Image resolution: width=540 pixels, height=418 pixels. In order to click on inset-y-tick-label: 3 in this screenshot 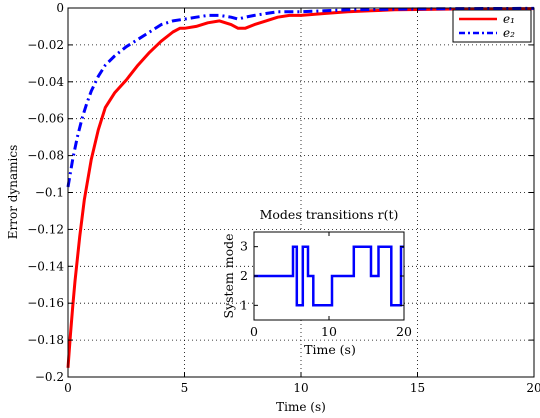, I will do `click(244, 246)`.